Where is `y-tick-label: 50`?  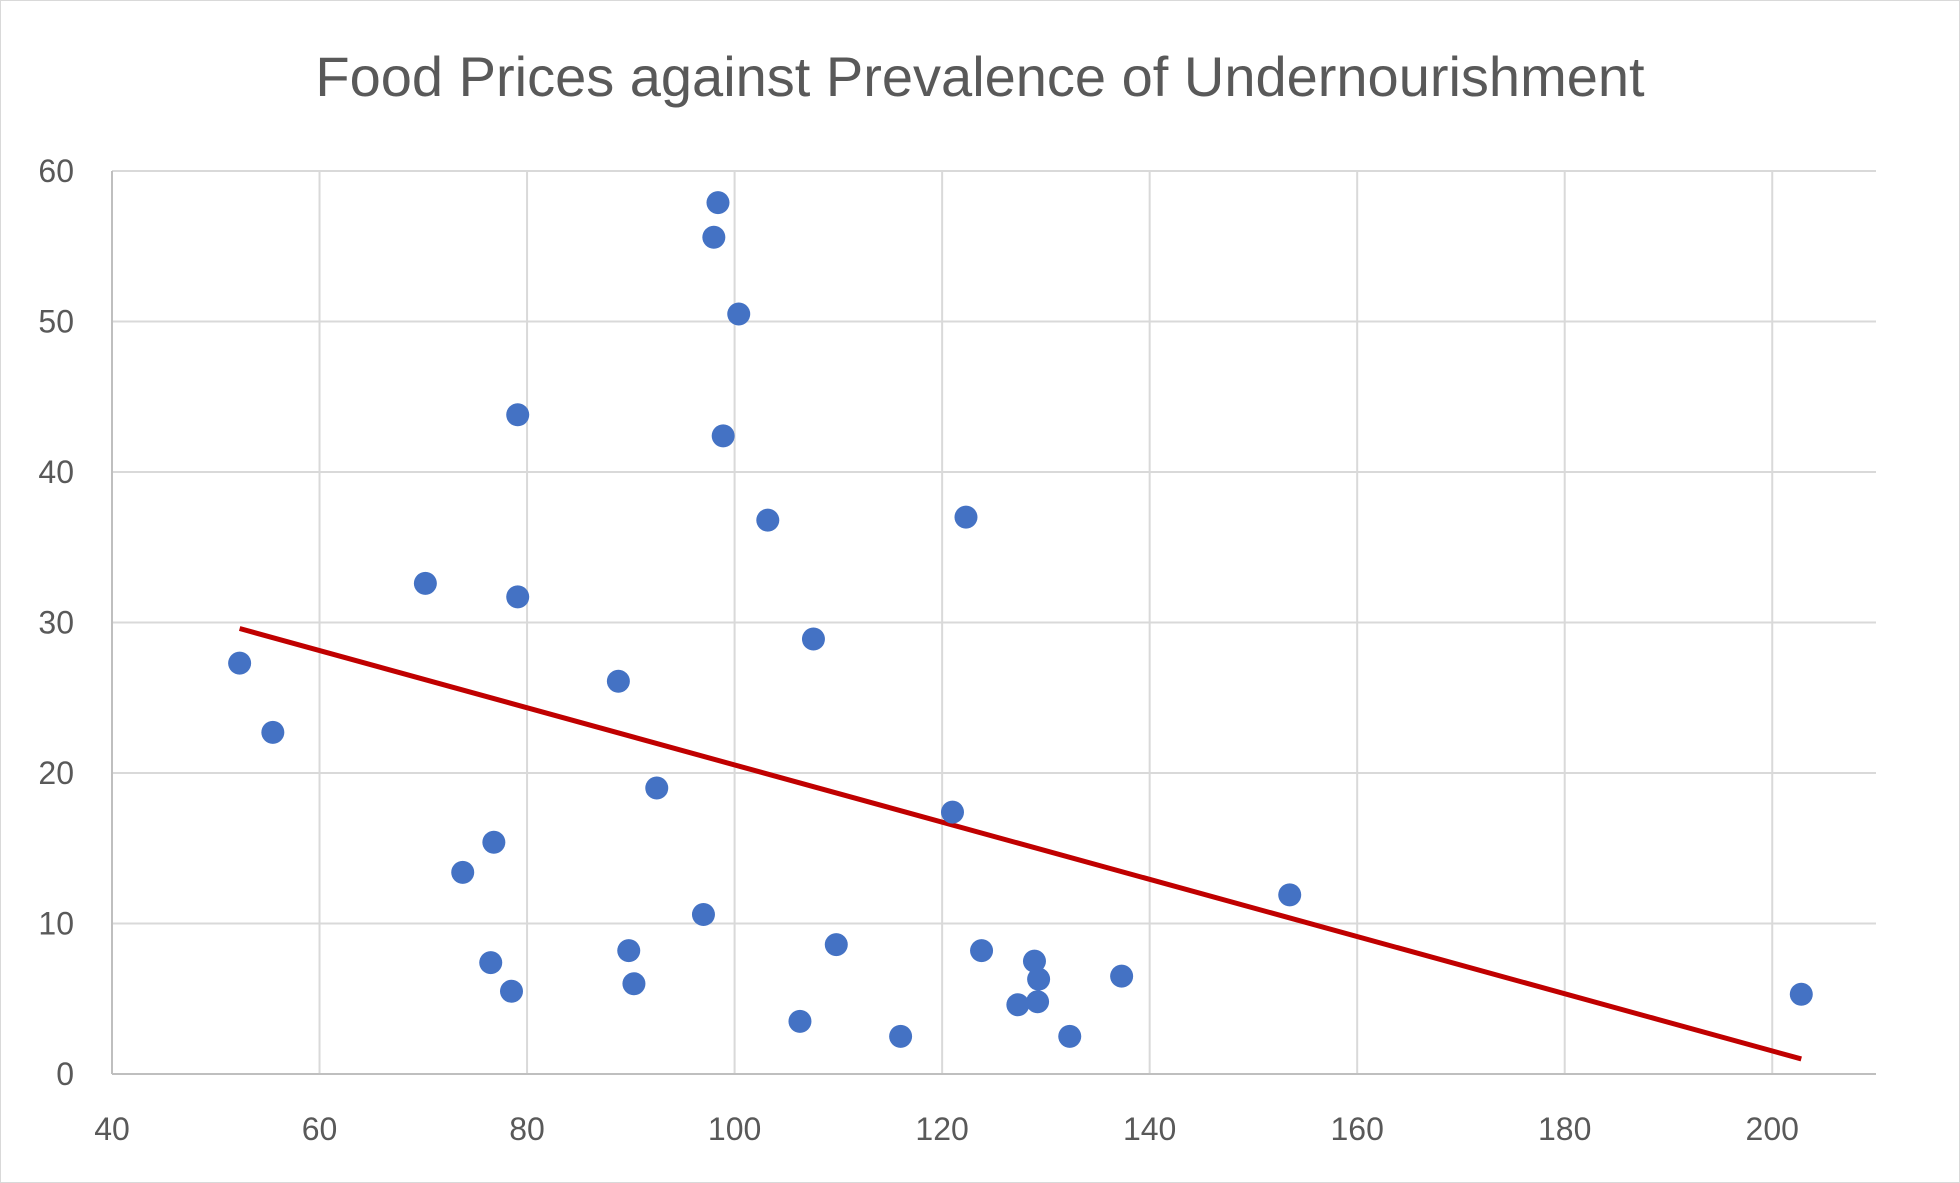 y-tick-label: 50 is located at coordinates (56, 322).